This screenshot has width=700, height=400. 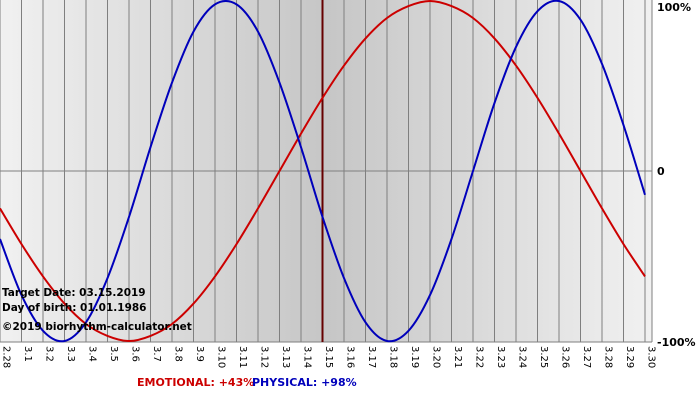 What do you see at coordinates (70, 354) in the screenshot?
I see `x-tick-label: 3.3` at bounding box center [70, 354].